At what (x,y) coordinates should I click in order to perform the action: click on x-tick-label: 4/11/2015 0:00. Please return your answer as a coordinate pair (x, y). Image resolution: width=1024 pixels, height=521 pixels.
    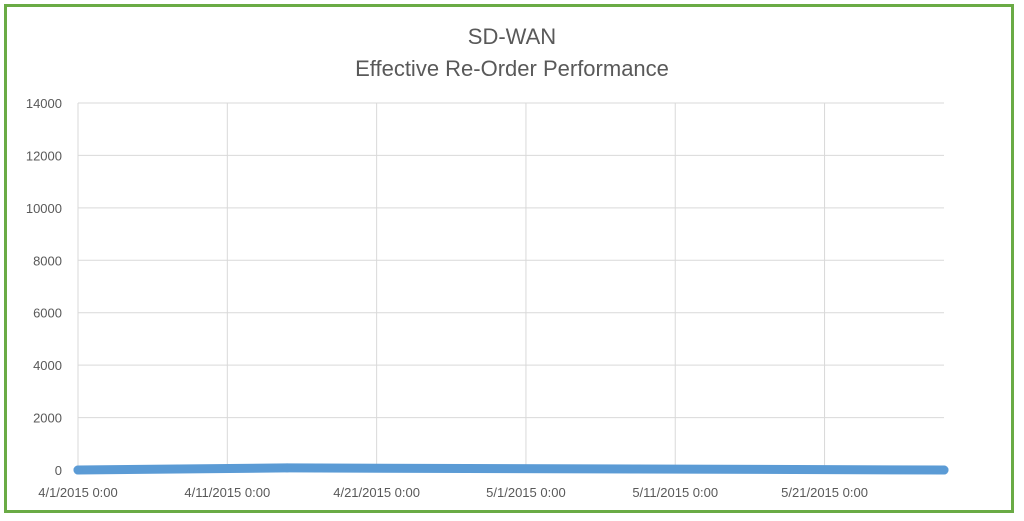
    Looking at the image, I should click on (227, 492).